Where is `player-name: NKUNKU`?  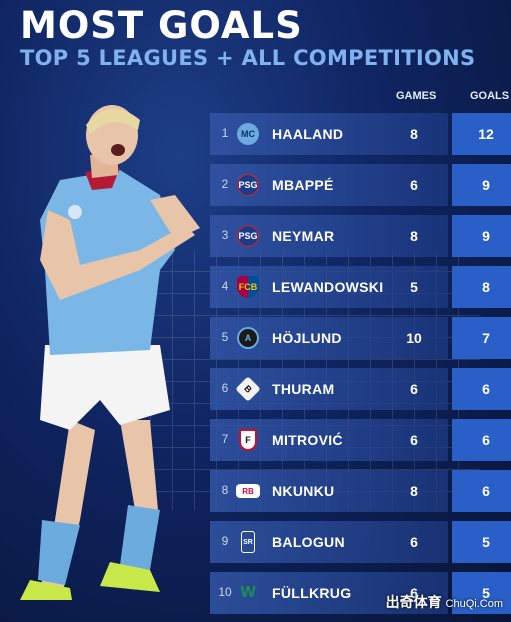 player-name: NKUNKU is located at coordinates (303, 491).